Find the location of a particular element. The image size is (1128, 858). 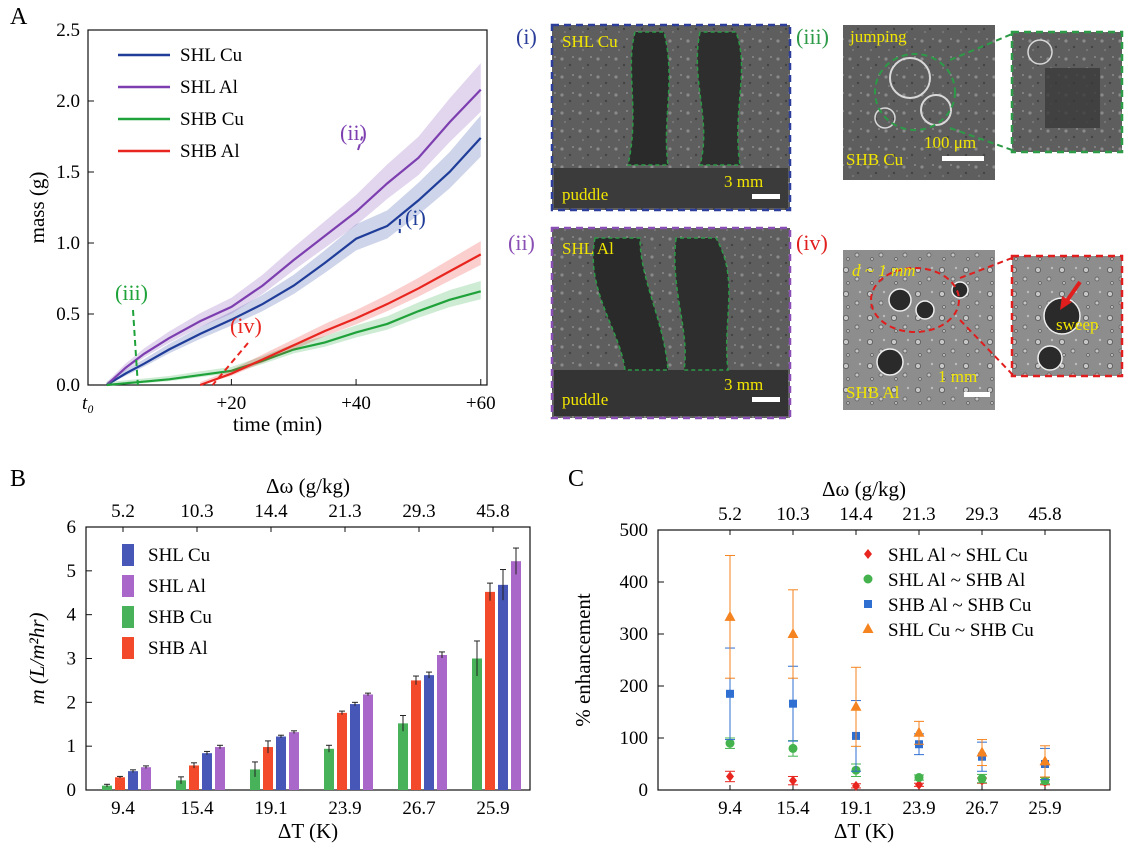

chart-b-top-axis-label: Δω (g/kg) is located at coordinates (308, 486).